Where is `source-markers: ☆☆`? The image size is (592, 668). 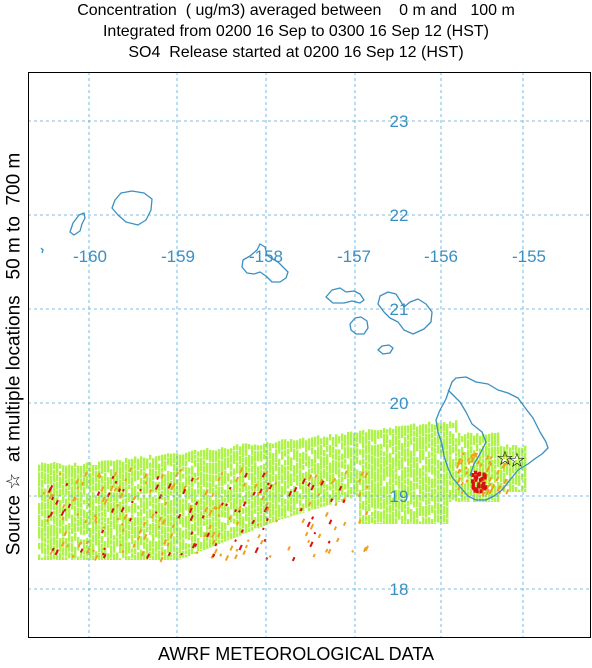
source-markers: ☆☆ is located at coordinates (511, 459).